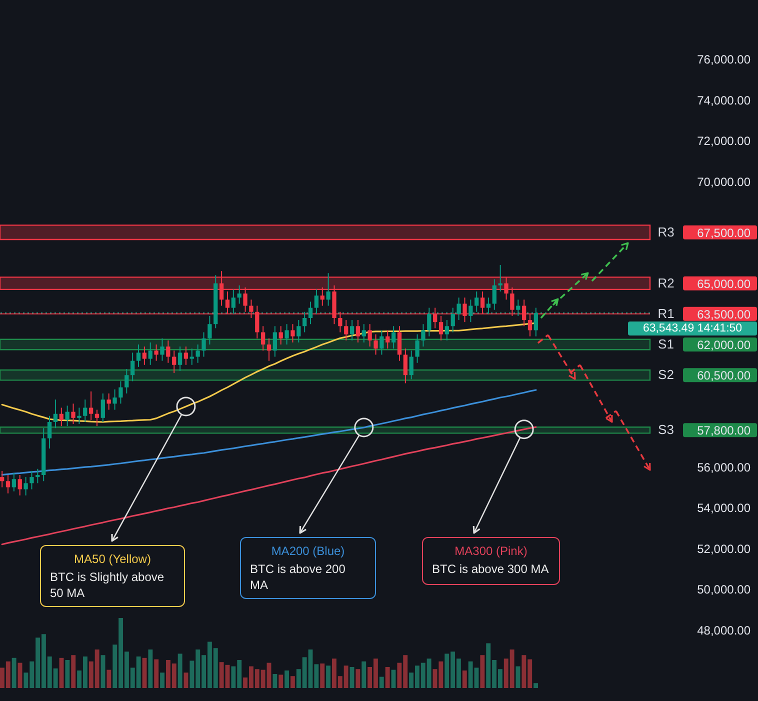  I want to click on y-tick-label: 65,000.00, so click(724, 283).